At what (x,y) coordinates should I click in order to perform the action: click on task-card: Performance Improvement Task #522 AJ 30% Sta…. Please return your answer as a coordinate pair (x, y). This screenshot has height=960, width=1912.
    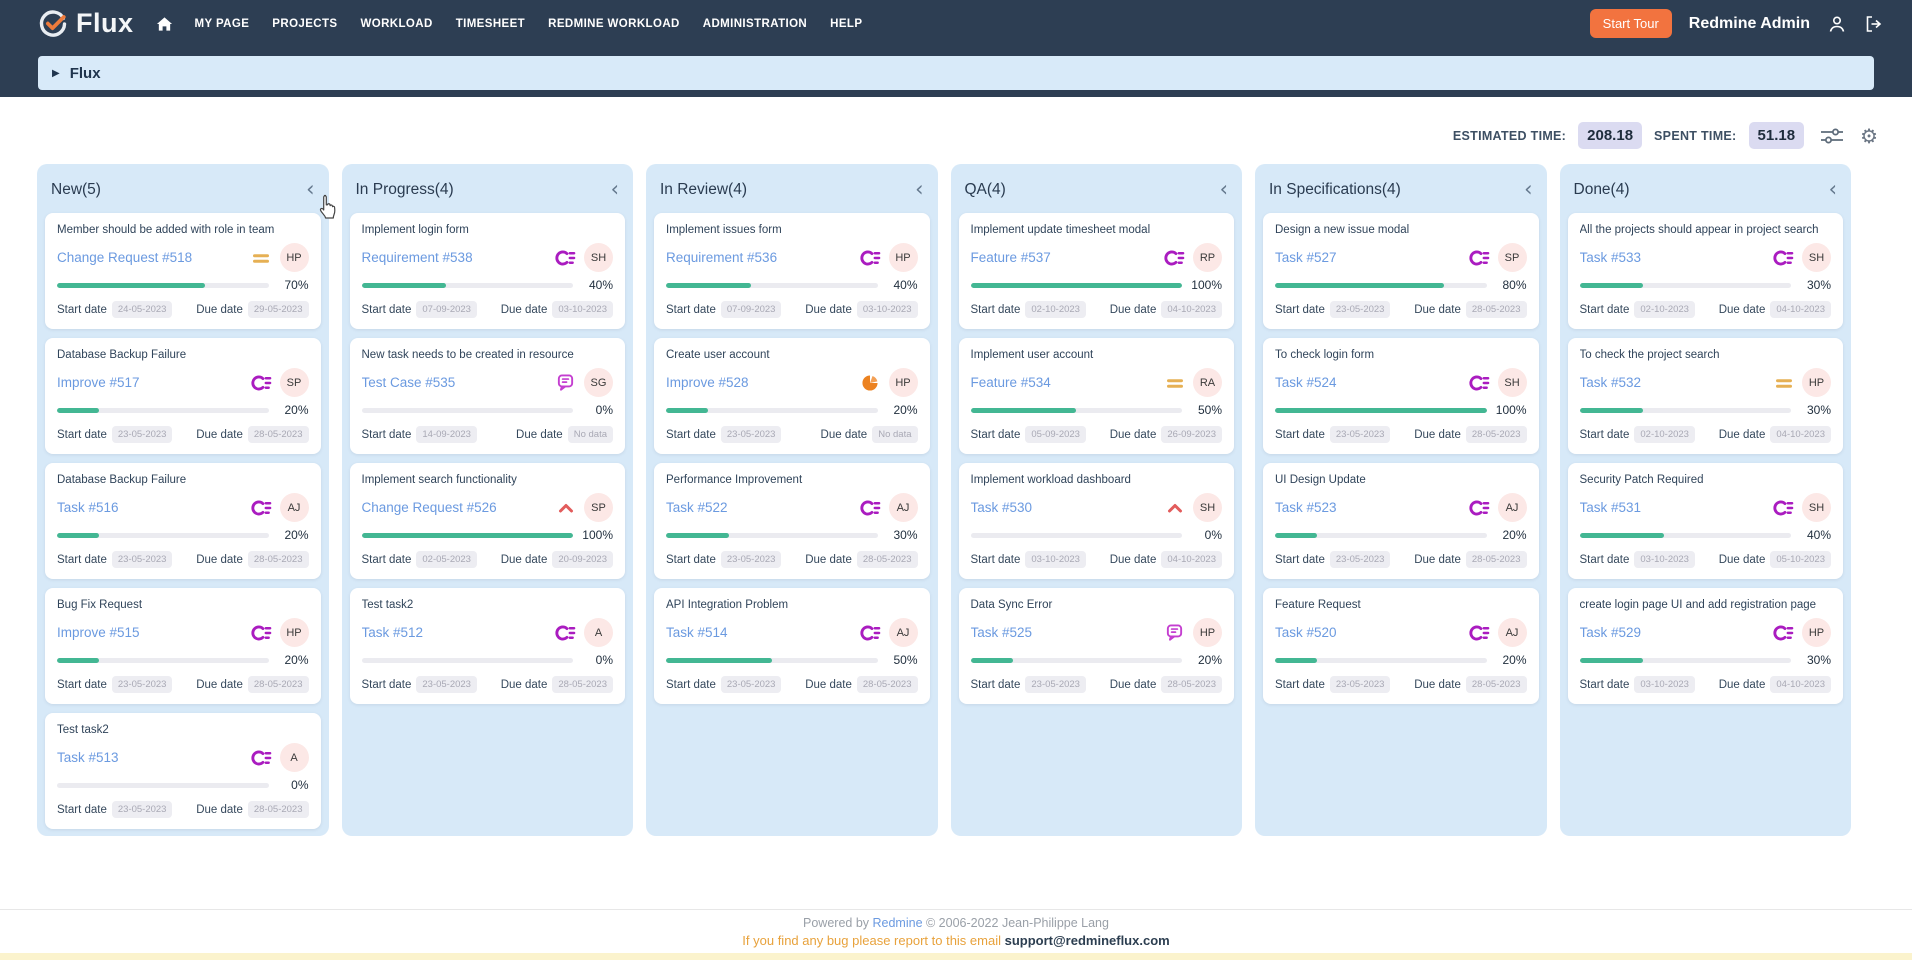
    Looking at the image, I should click on (792, 521).